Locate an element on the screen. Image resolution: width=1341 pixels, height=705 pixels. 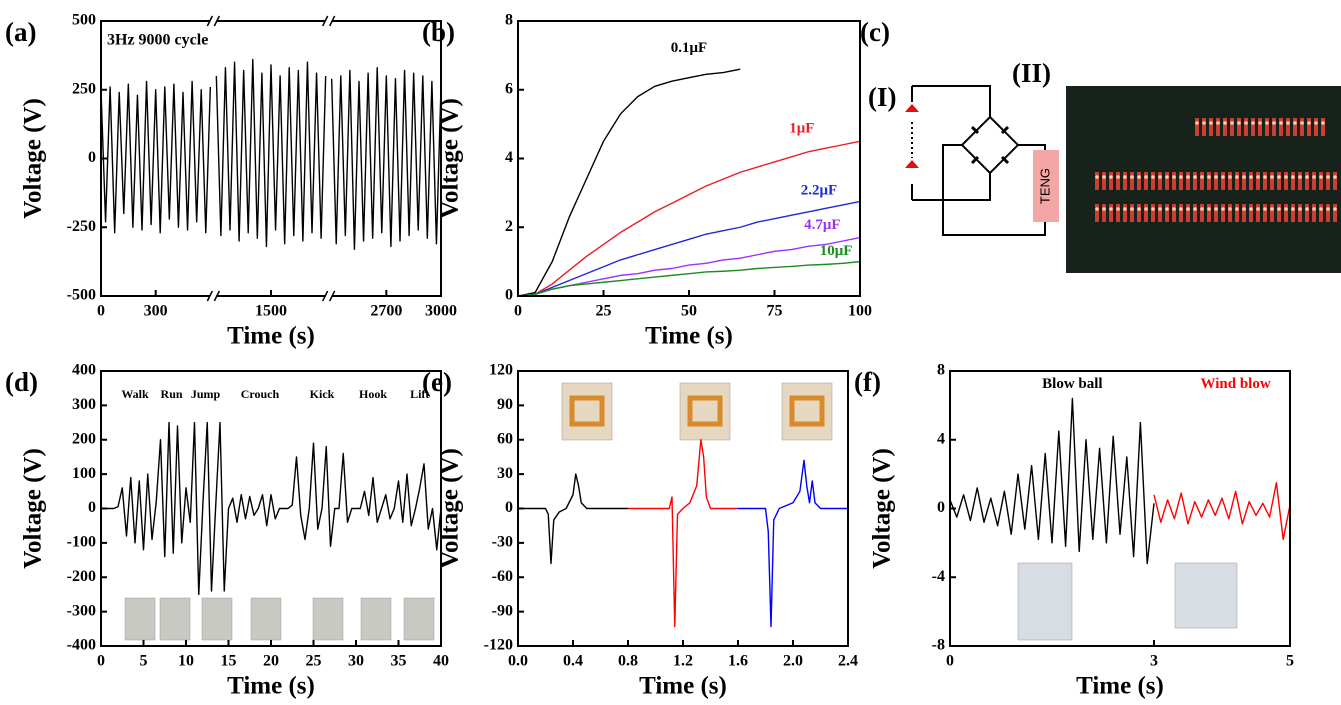
annotation: Walk is located at coordinates (135, 394).